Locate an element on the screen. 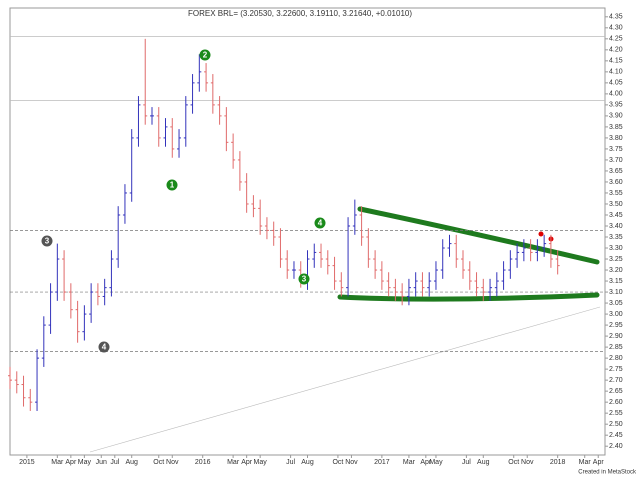 The width and height of the screenshot is (640, 480). y-tick-label: 3.05 is located at coordinates (616, 303).